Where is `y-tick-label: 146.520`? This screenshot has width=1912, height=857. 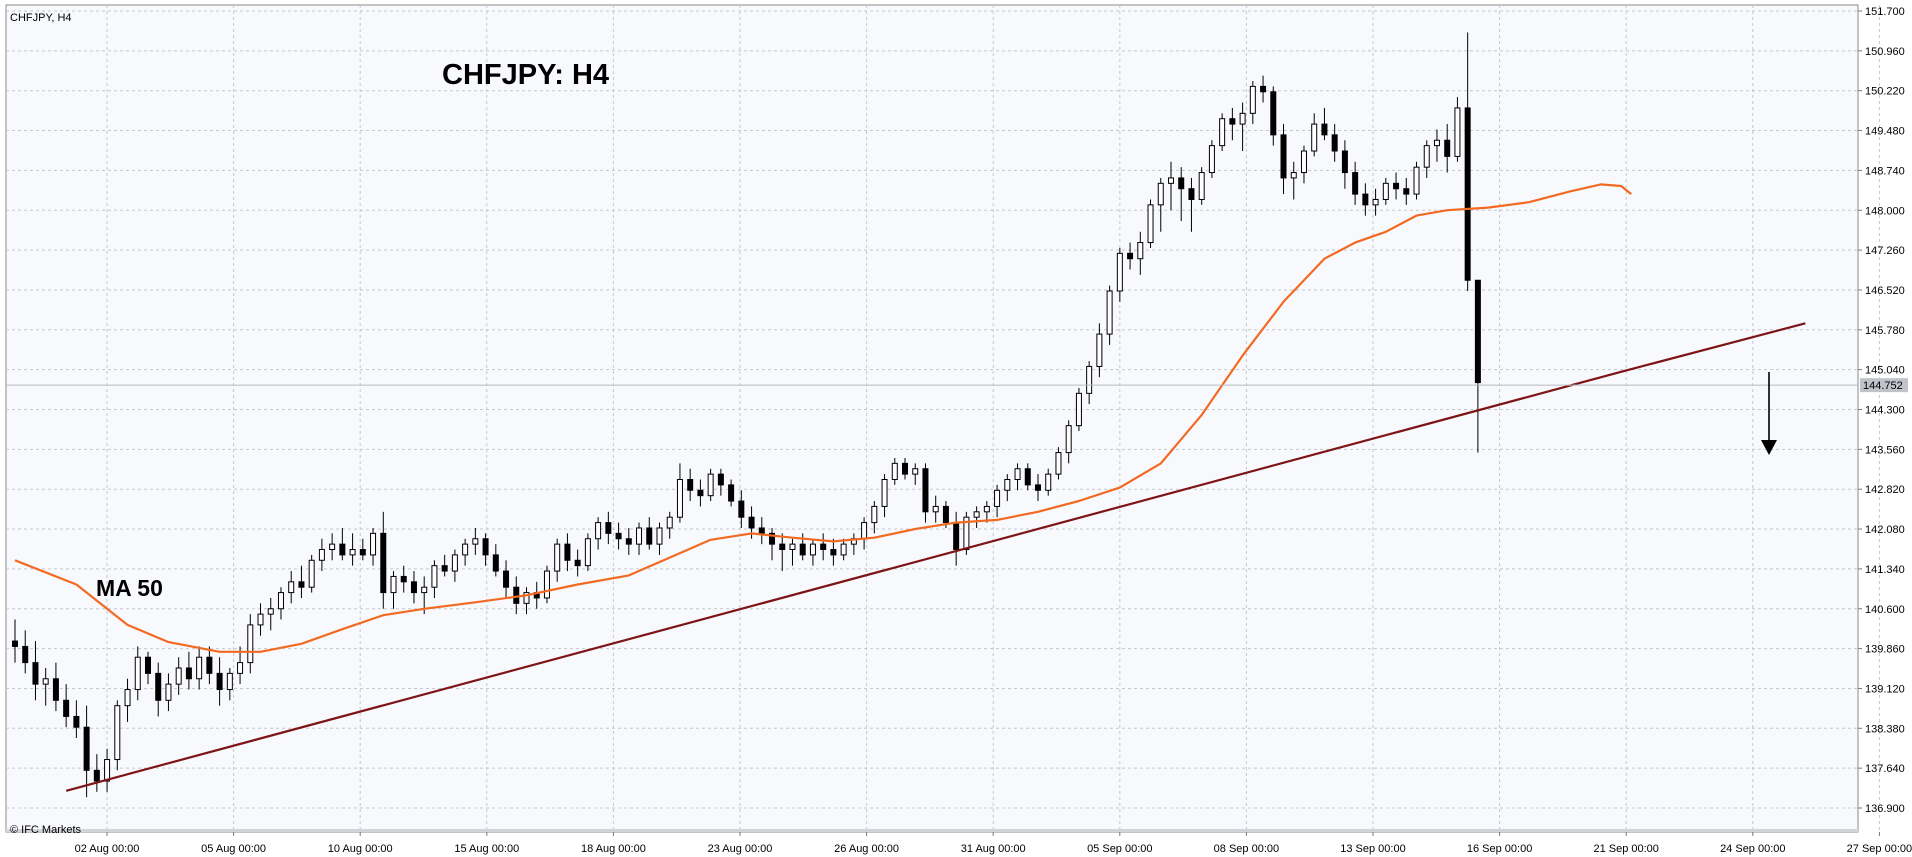
y-tick-label: 146.520 is located at coordinates (1885, 291).